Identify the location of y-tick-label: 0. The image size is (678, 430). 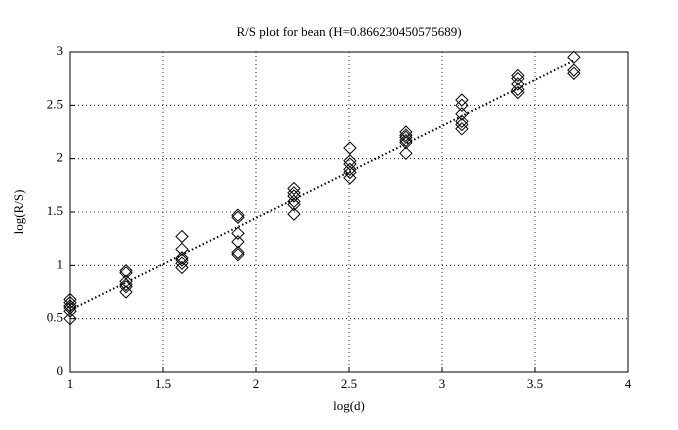
(60, 370).